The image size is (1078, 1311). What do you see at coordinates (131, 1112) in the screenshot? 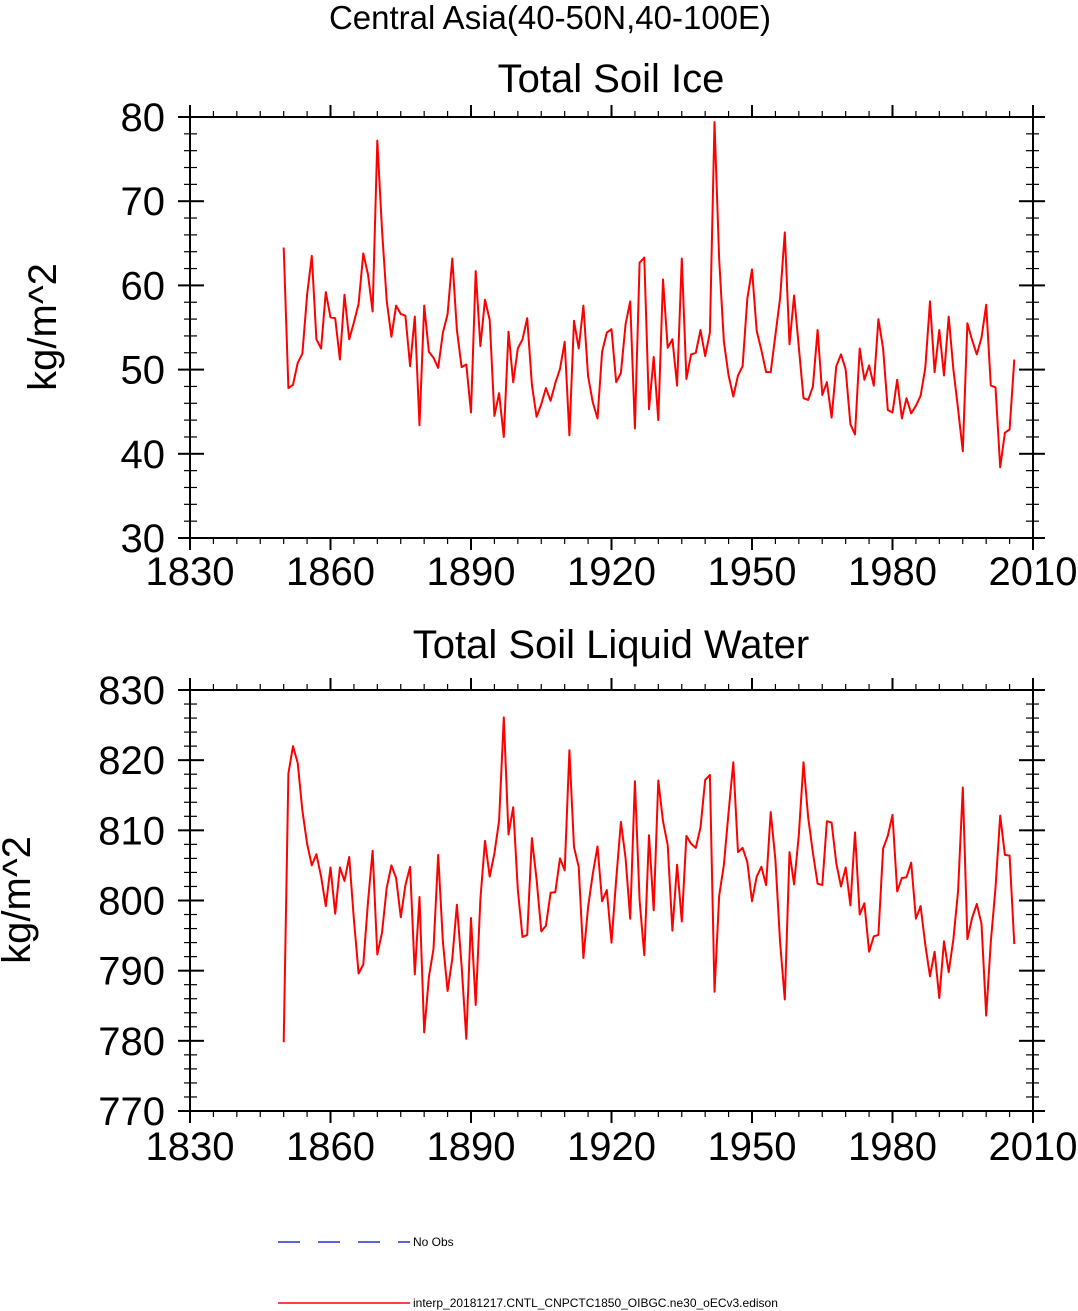
I see `y-tick-label: 770` at bounding box center [131, 1112].